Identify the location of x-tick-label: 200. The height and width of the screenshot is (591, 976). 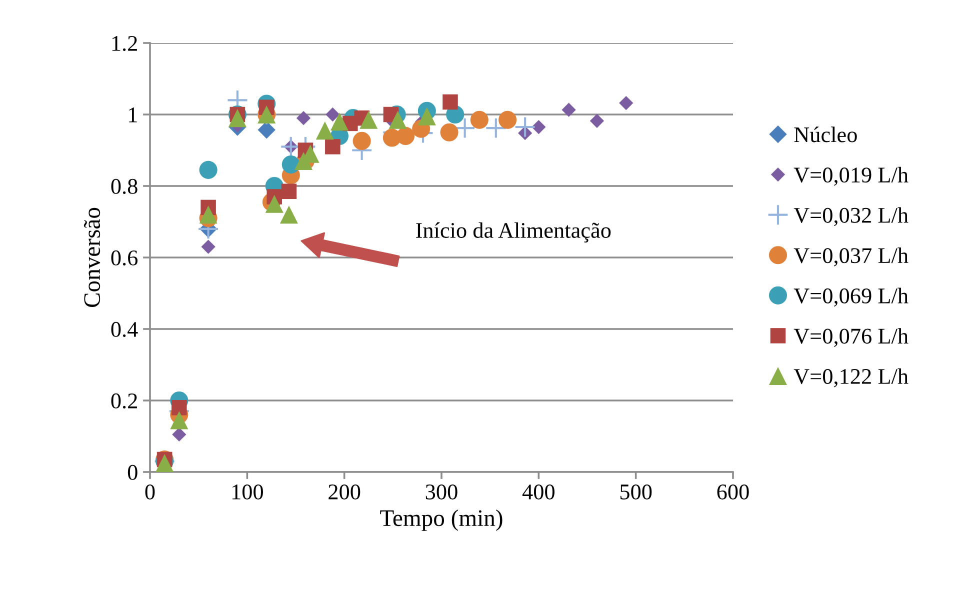
(344, 492).